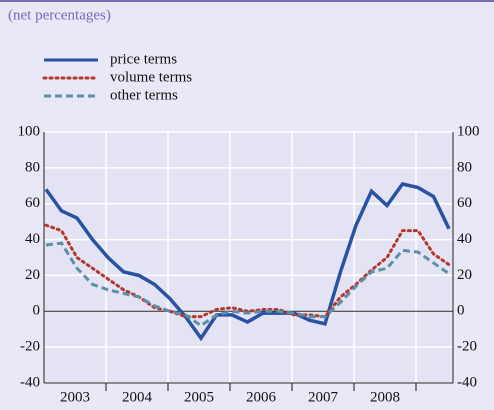 The image size is (494, 410). What do you see at coordinates (464, 239) in the screenshot?
I see `y2-tick-label: 40` at bounding box center [464, 239].